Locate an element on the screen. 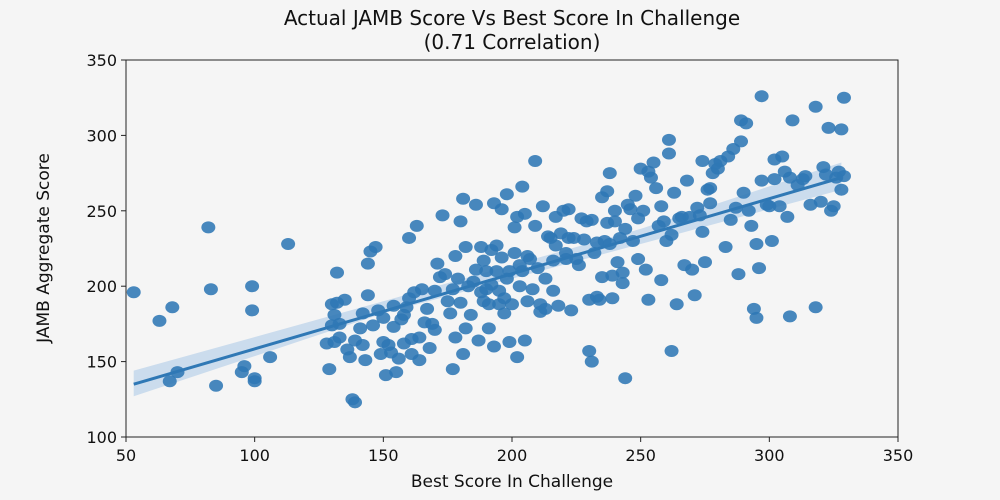 The width and height of the screenshot is (1000, 500). y-tick-label: 300 is located at coordinates (101, 135).